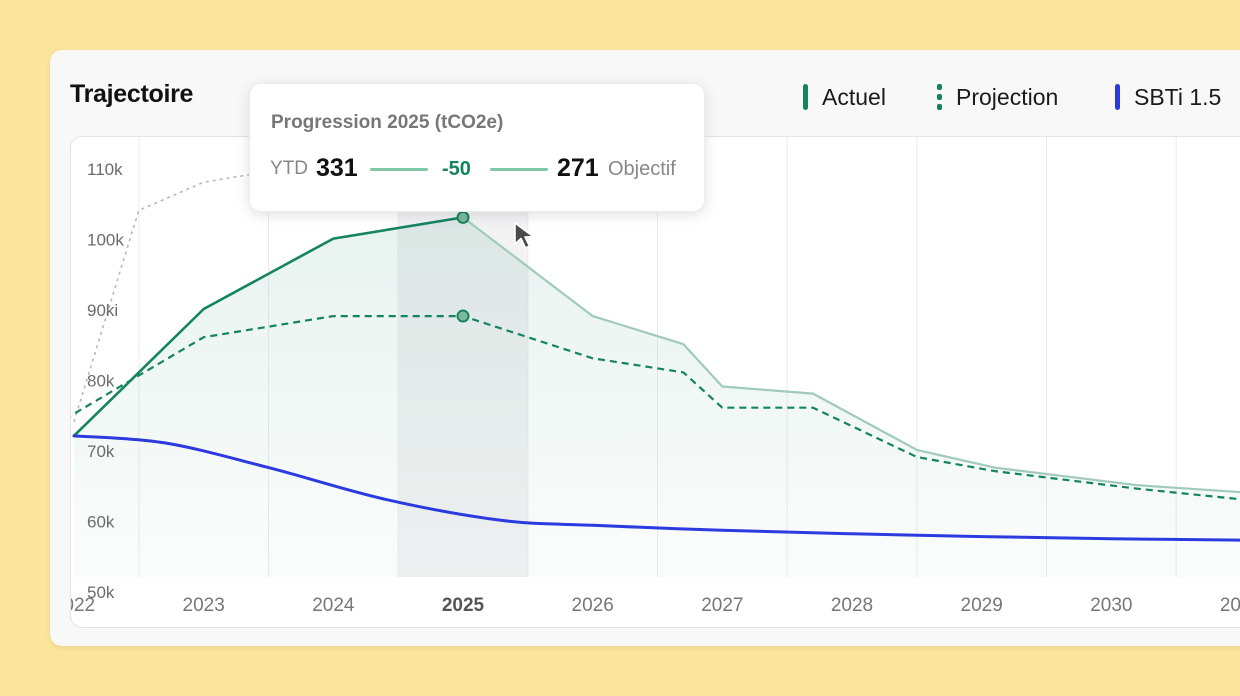  I want to click on legend-item-actuel: Actuel, so click(844, 97).